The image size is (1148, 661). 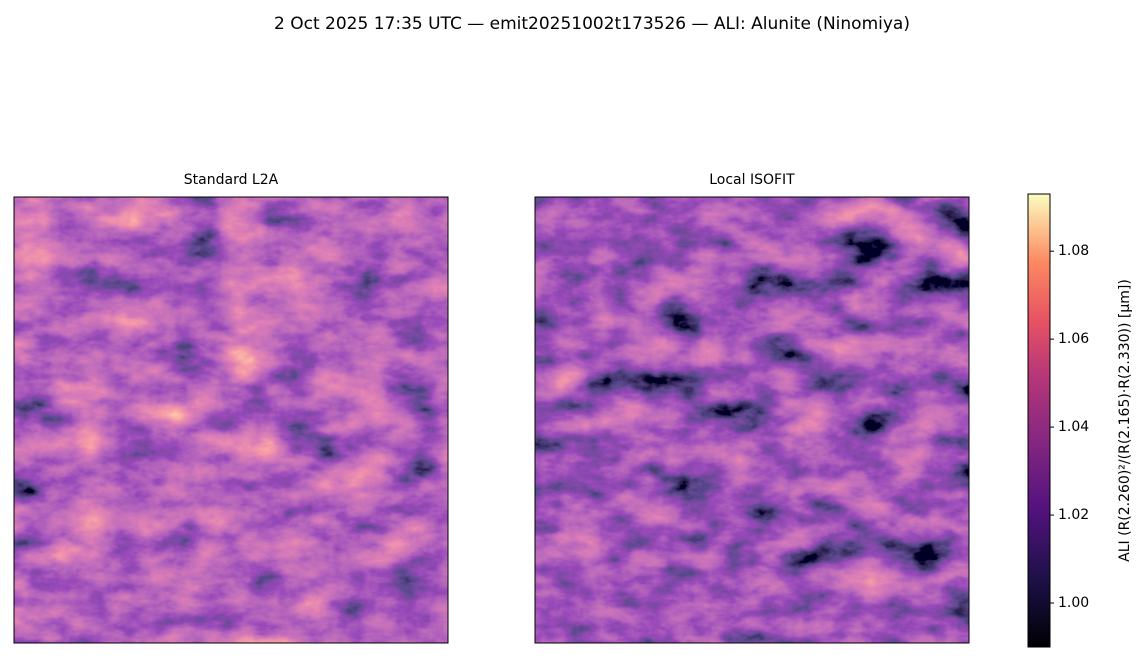 What do you see at coordinates (1073, 251) in the screenshot?
I see `colorbar-tick-label: 1.08` at bounding box center [1073, 251].